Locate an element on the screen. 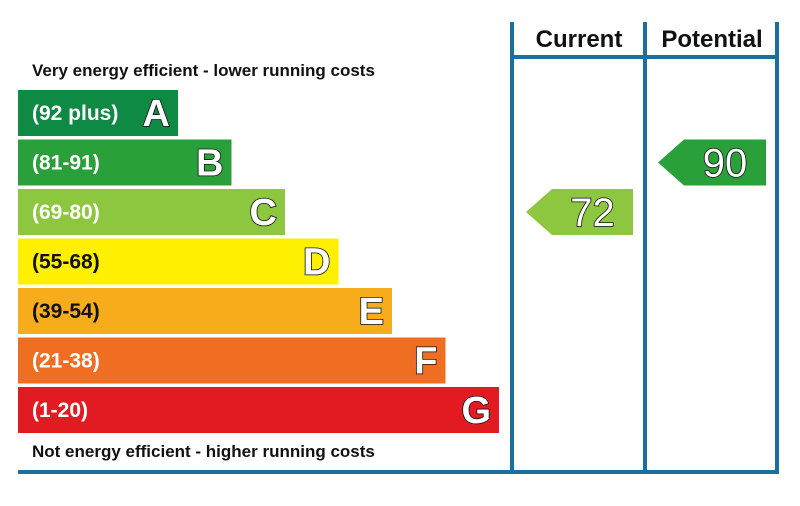 This screenshot has width=800, height=506. band-g-bar is located at coordinates (258, 410).